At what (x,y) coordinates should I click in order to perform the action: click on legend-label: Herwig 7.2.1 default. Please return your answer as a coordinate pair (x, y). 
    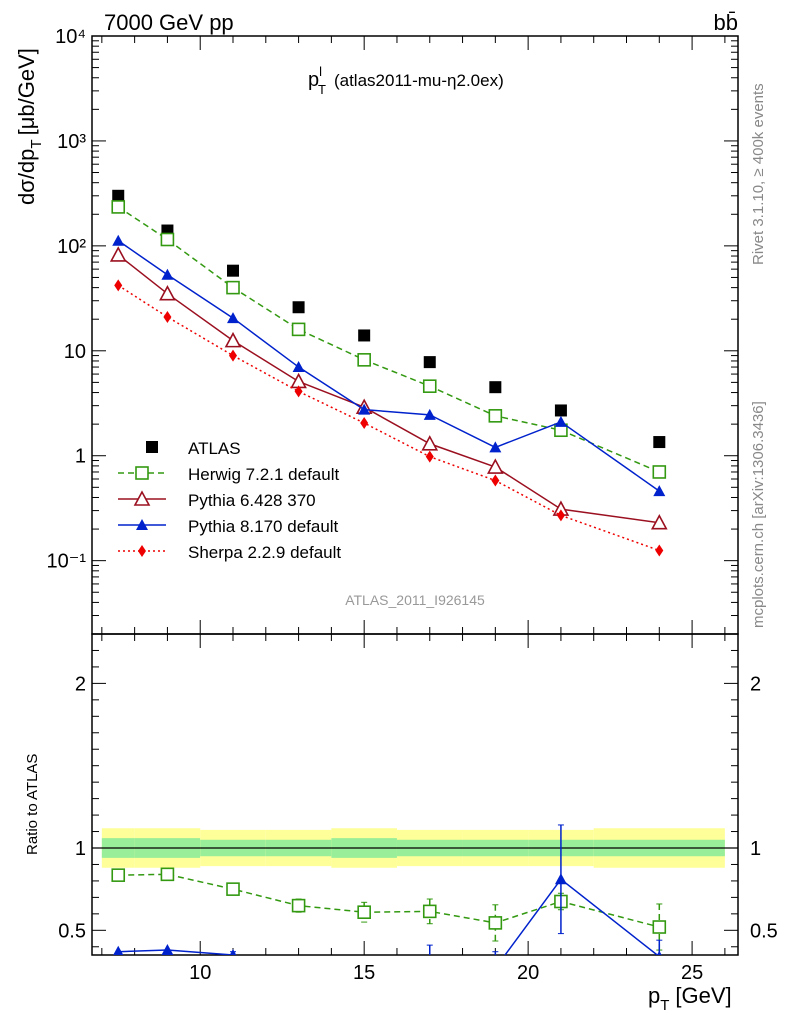
    Looking at the image, I should click on (263, 474).